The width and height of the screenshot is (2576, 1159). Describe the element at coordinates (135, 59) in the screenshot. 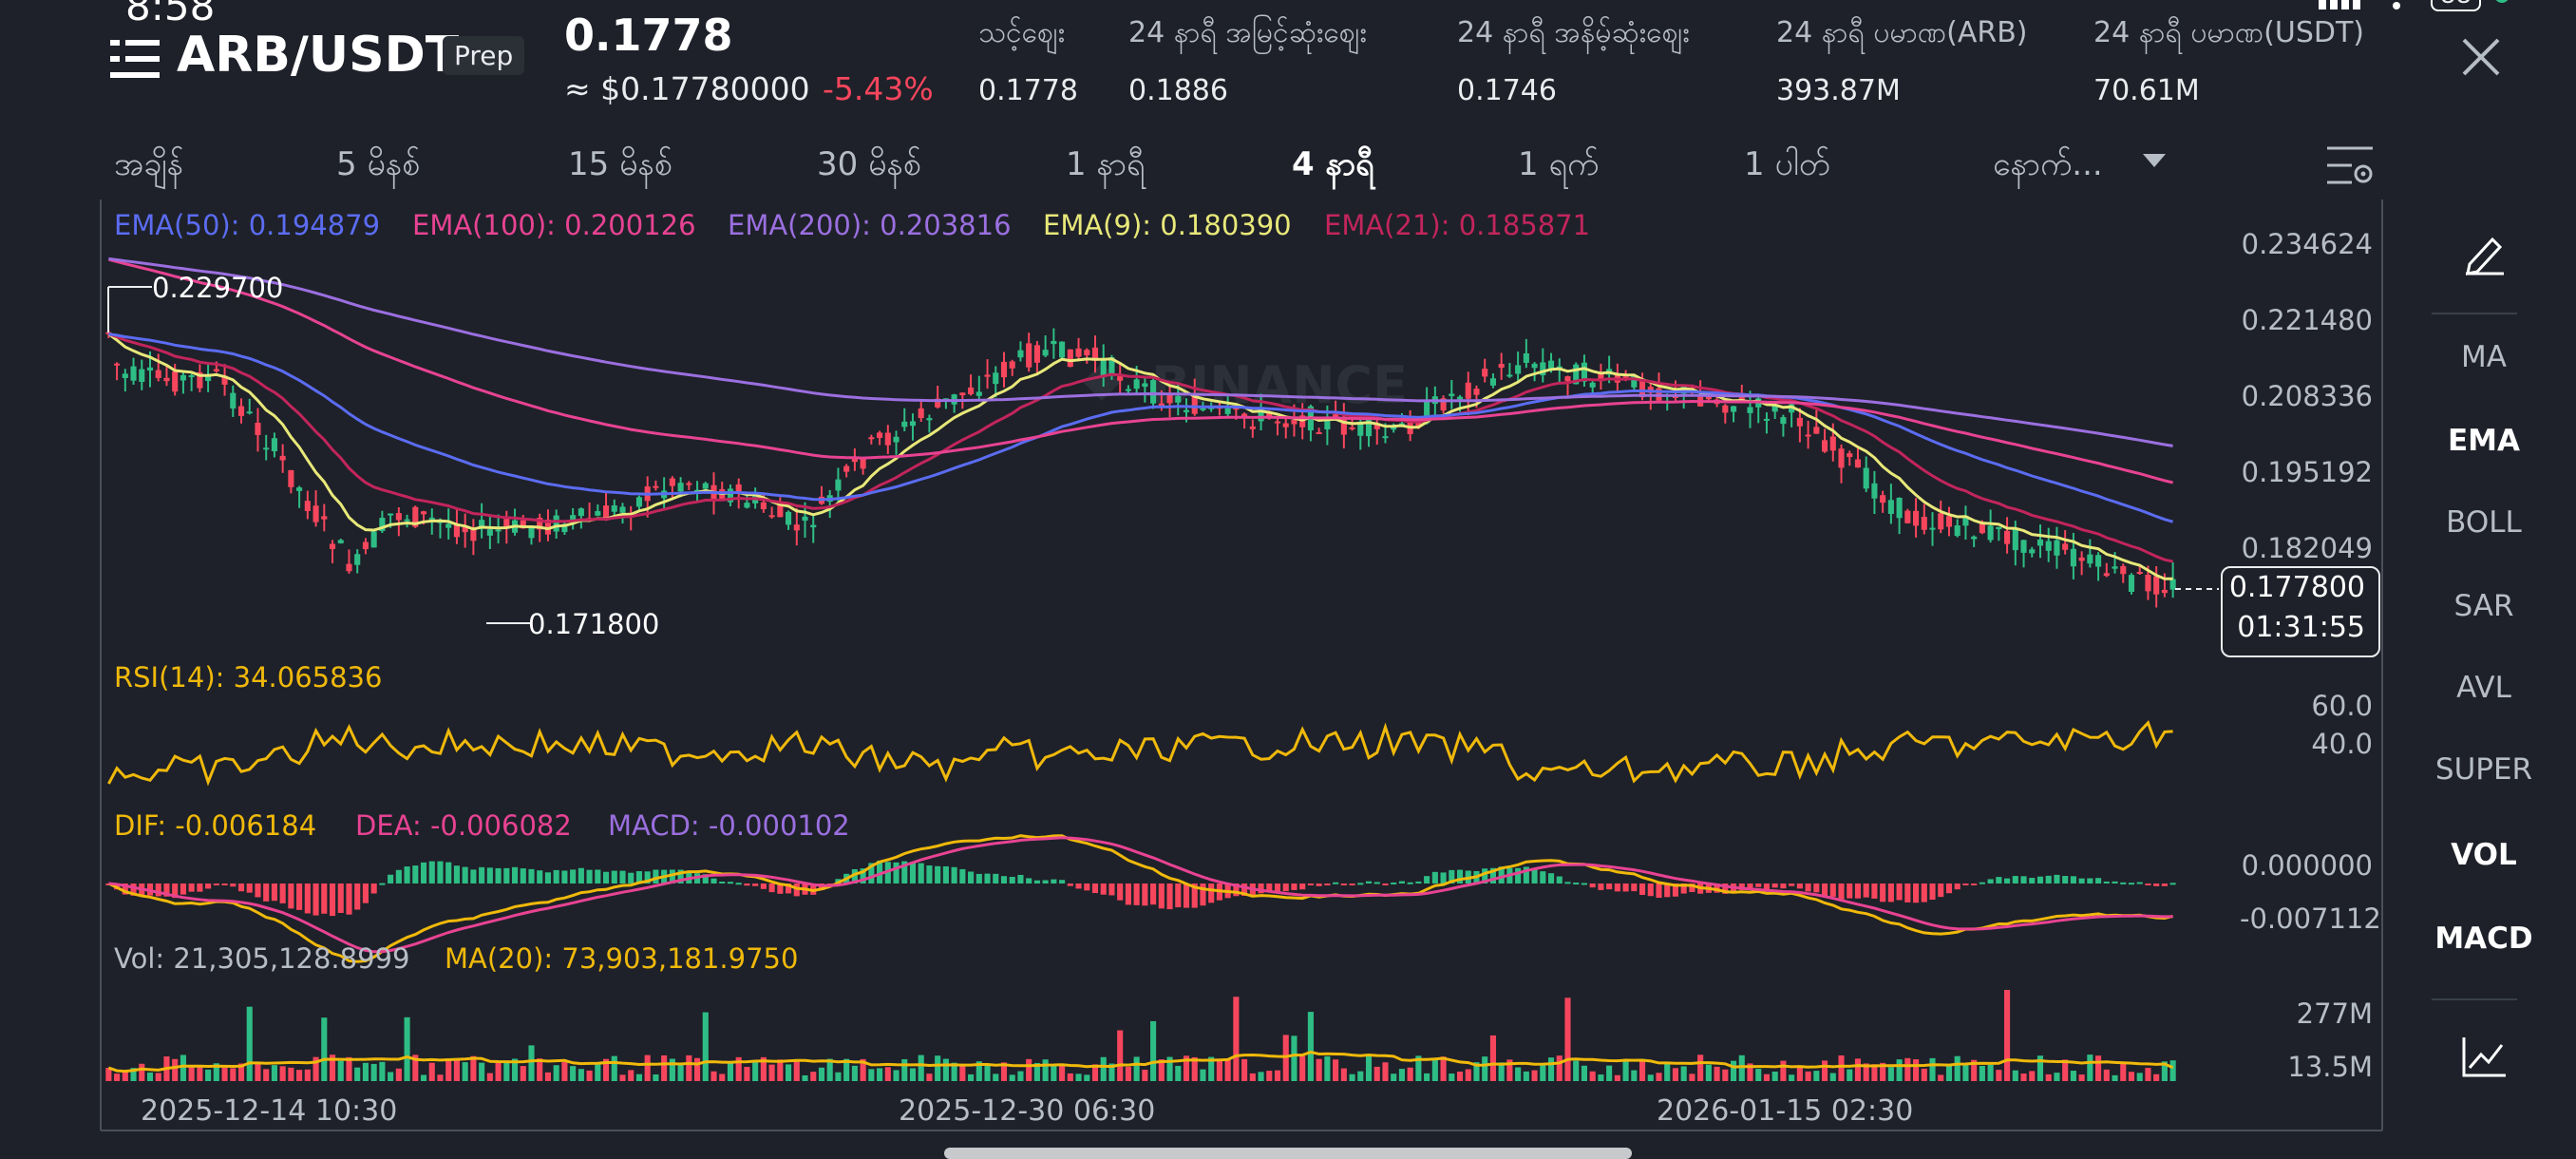

I see `menu-icon` at that location.